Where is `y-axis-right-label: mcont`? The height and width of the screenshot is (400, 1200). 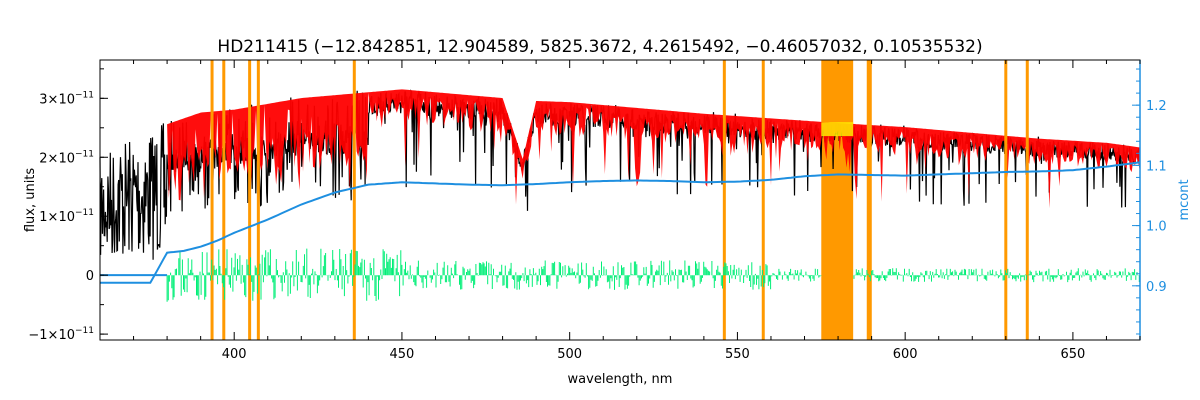
y-axis-right-label: mcont is located at coordinates (1184, 199).